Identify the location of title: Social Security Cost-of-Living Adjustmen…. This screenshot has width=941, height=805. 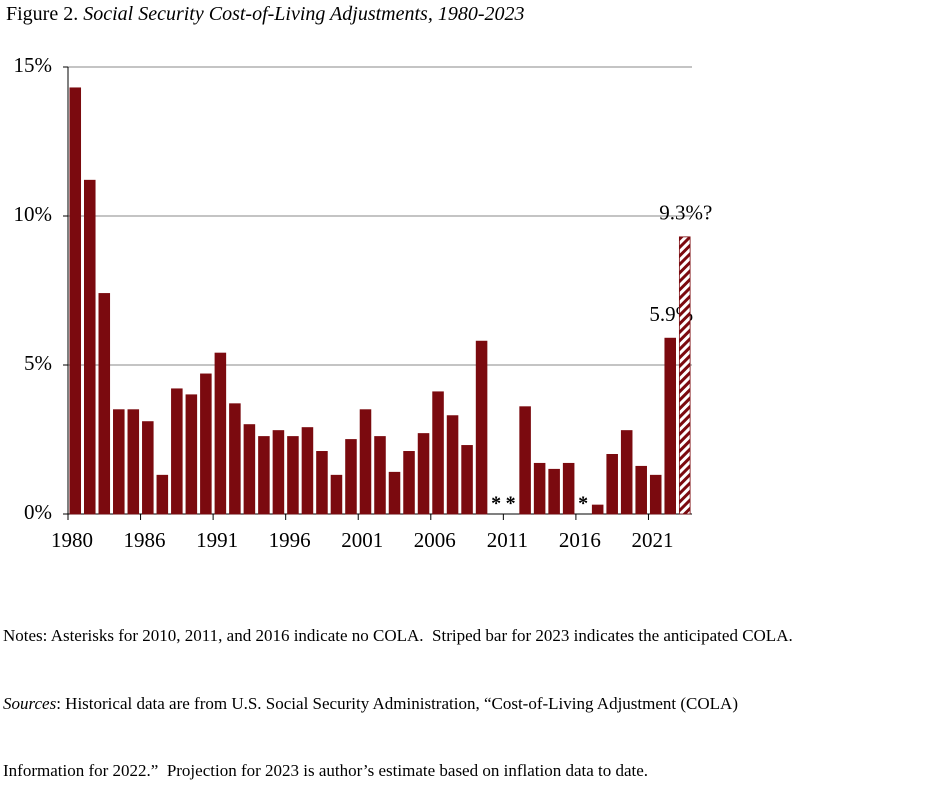
(303, 14).